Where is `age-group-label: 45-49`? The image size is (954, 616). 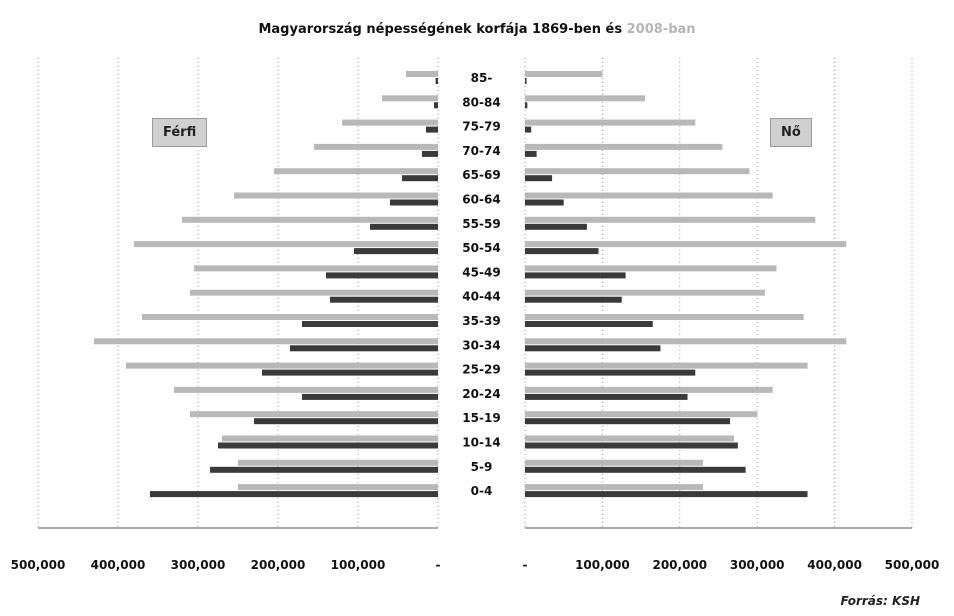
age-group-label: 45-49 is located at coordinates (481, 272).